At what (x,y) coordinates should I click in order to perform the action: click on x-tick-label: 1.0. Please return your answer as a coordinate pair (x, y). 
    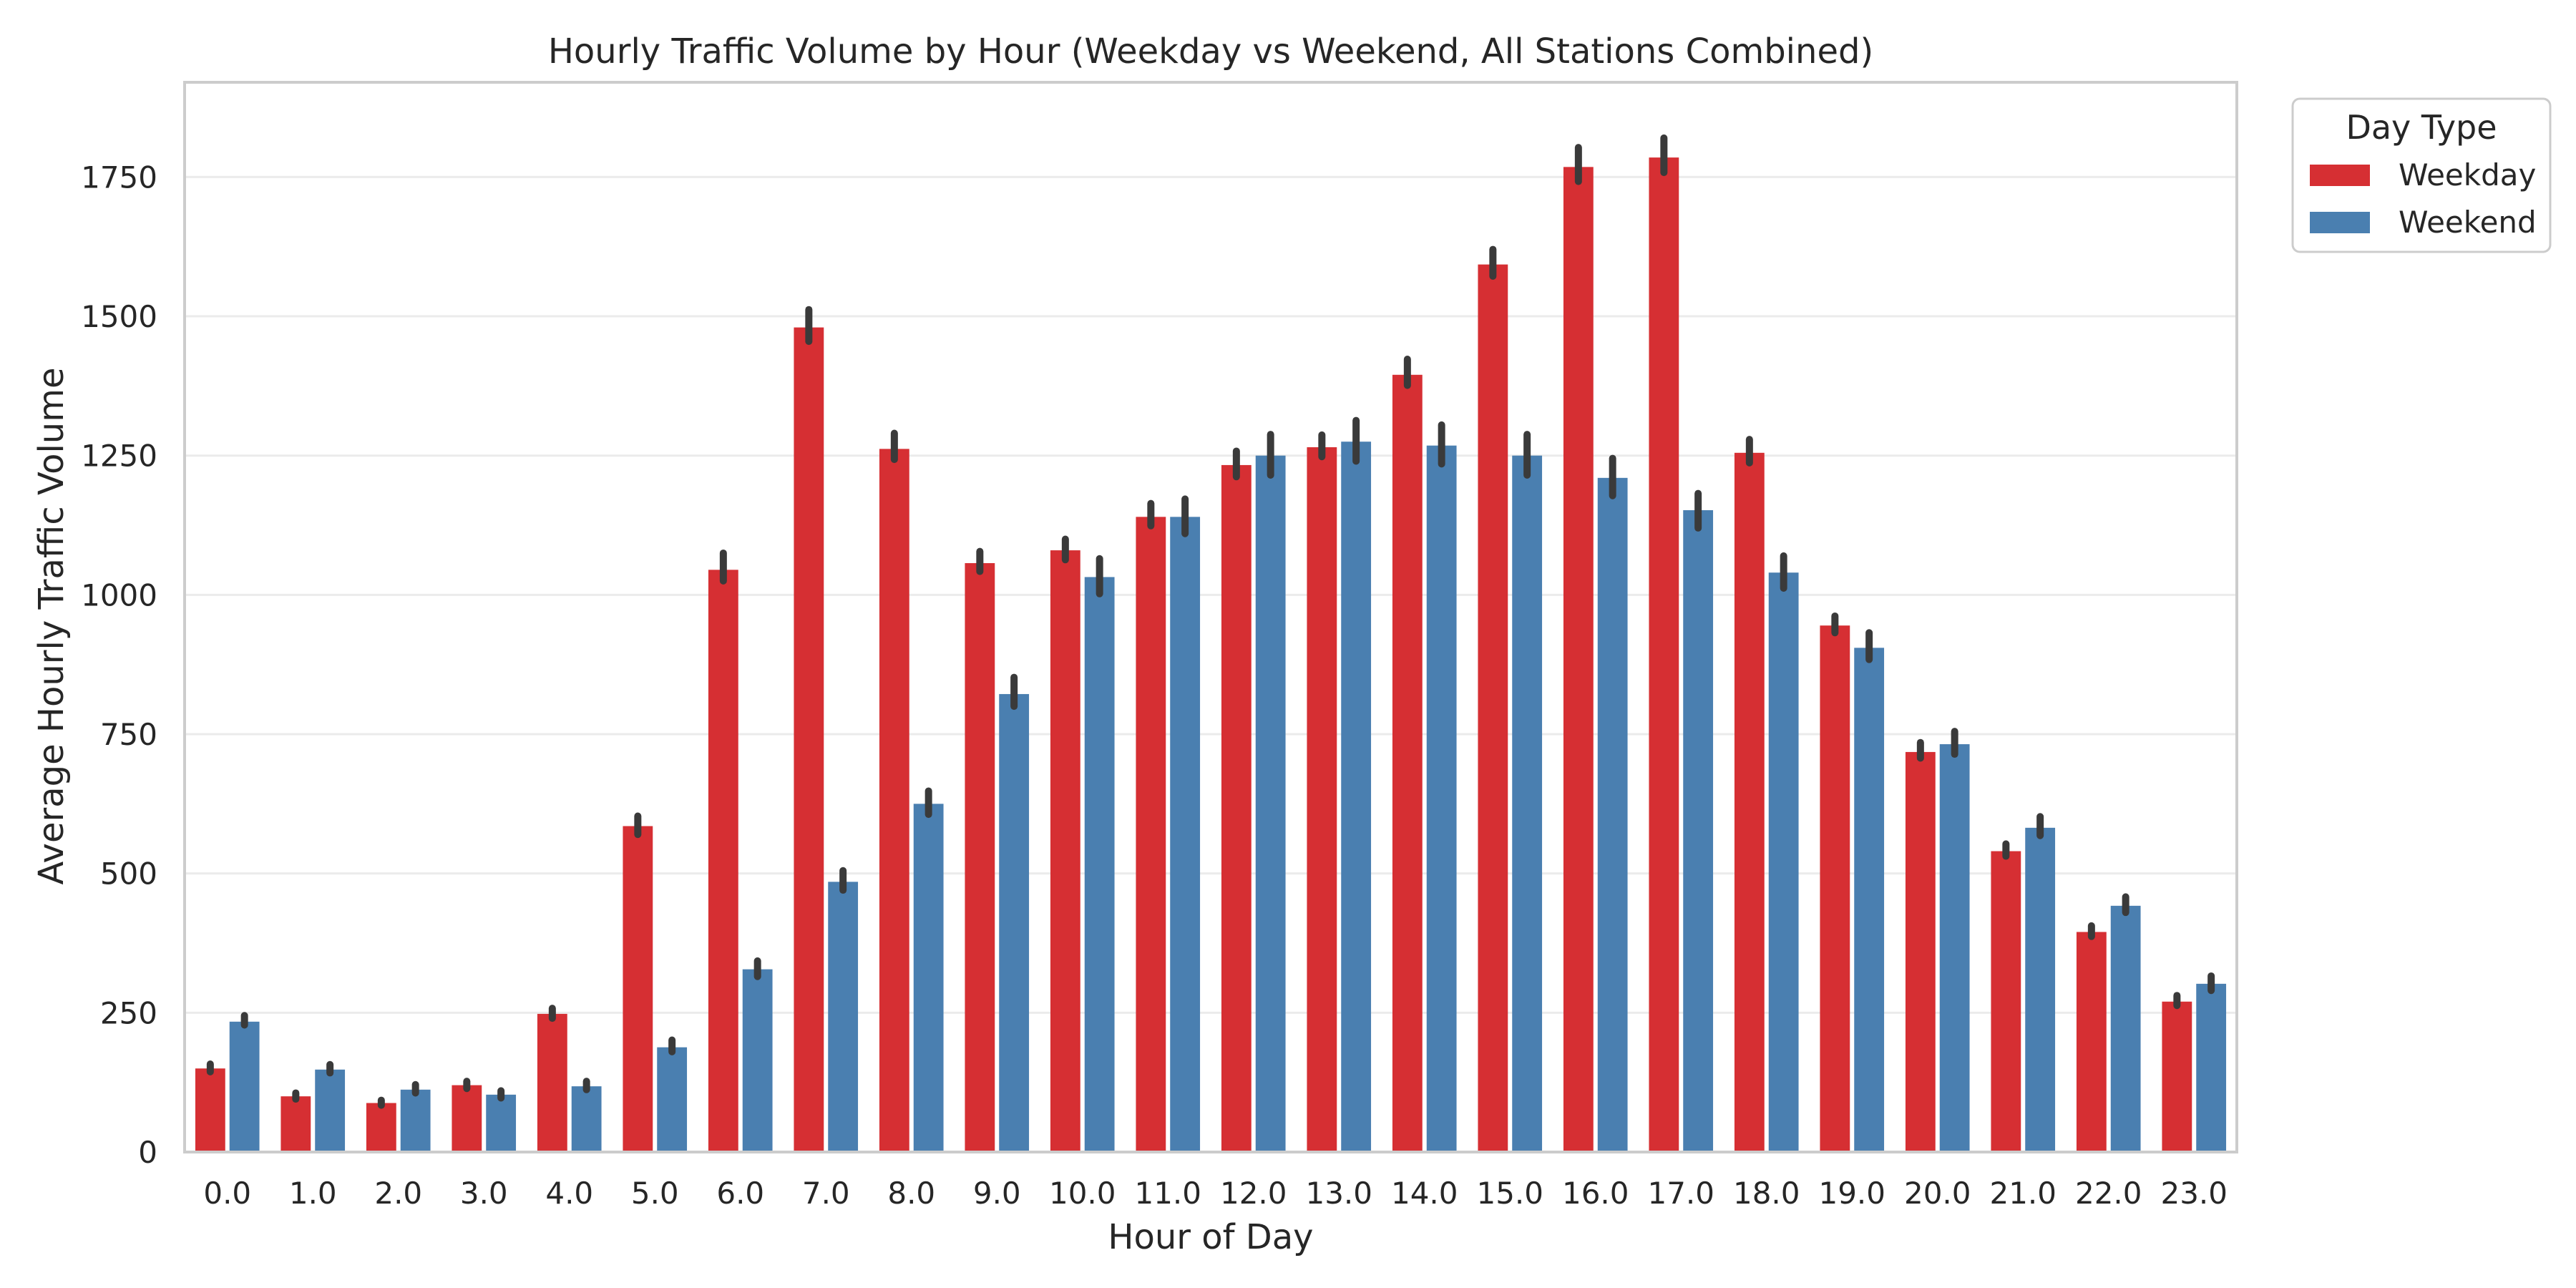
    Looking at the image, I should click on (313, 1193).